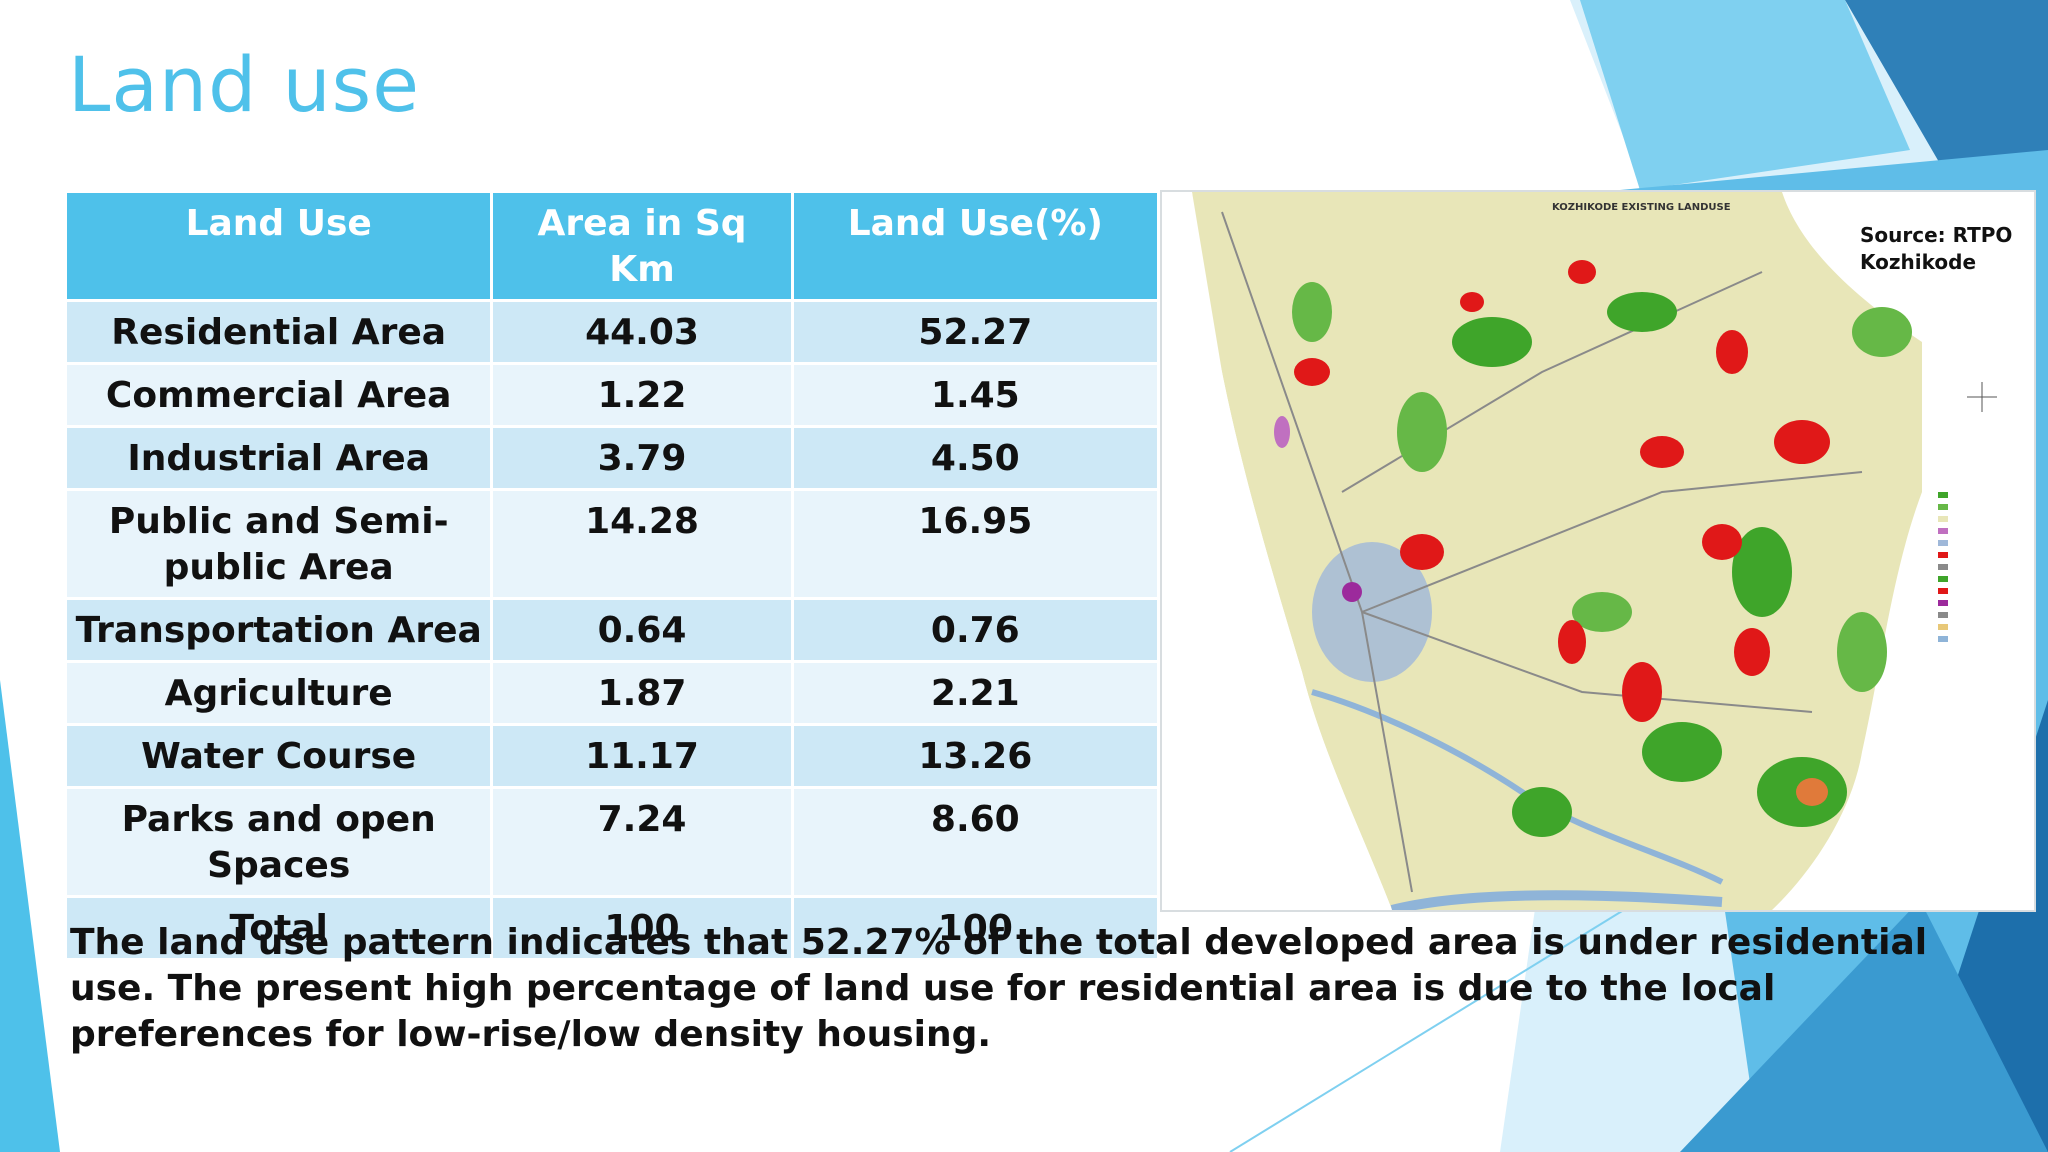 The width and height of the screenshot is (2048, 1152). I want to click on table-row: Public and Semi-public Area 14.28 16.95, so click(612, 544).